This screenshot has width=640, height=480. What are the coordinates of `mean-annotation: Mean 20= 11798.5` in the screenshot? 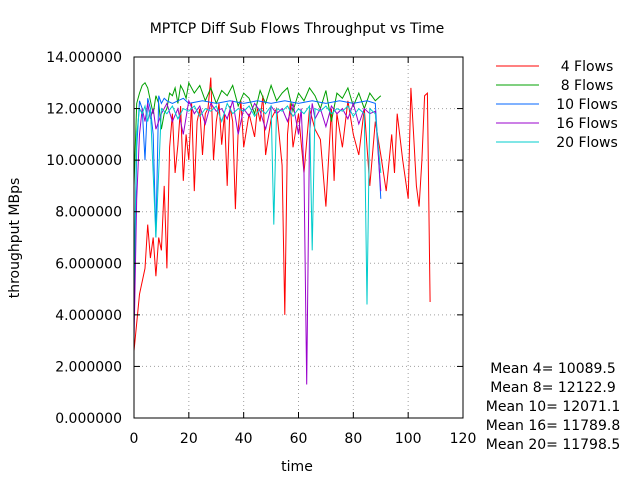 It's located at (553, 445).